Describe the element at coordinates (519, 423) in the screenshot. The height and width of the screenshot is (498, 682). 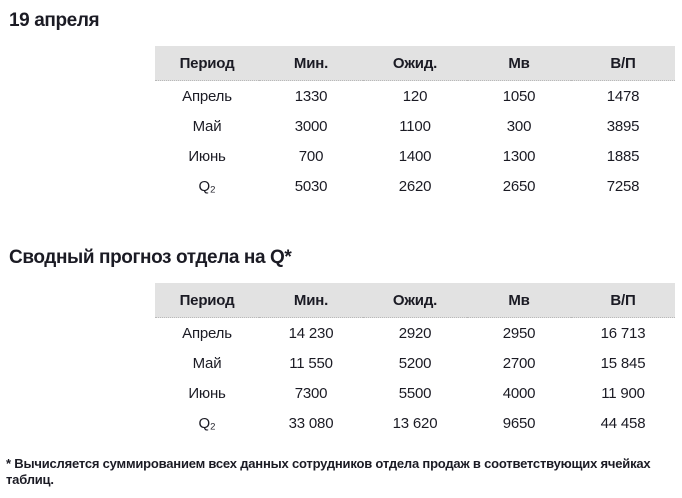
I see `cell-mv: 9650` at that location.